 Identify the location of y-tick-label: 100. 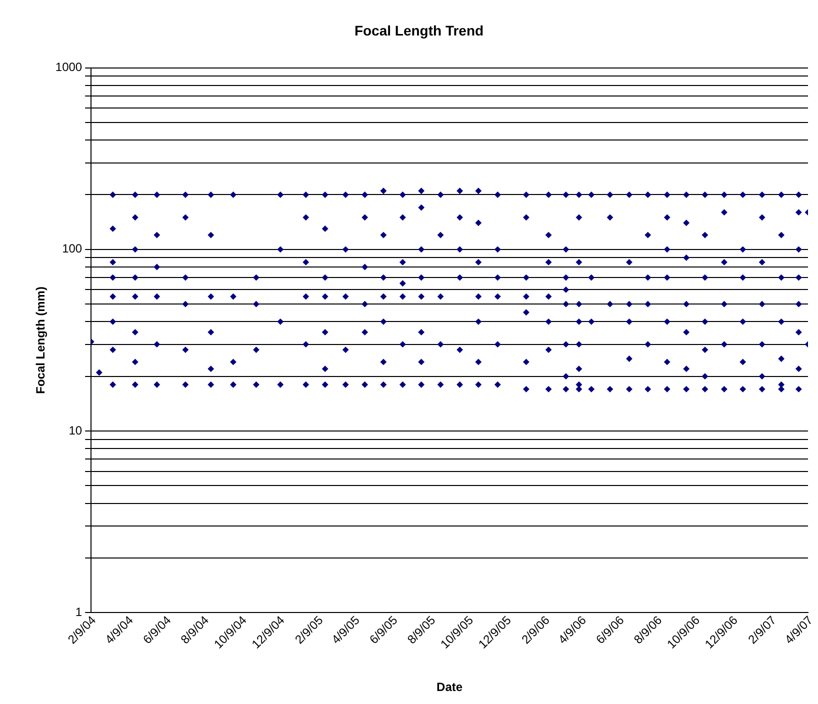
(72, 249).